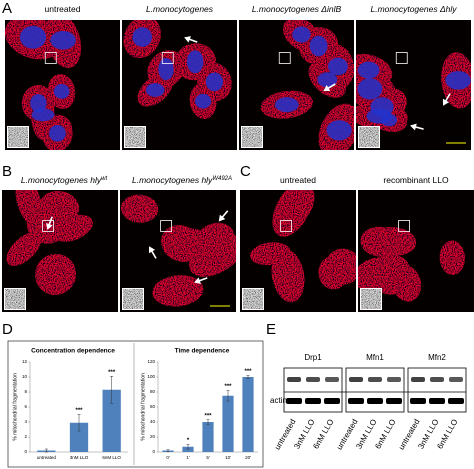 The height and width of the screenshot is (469, 474). What do you see at coordinates (180, 9) in the screenshot?
I see `image-label: L.monocytogenes` at bounding box center [180, 9].